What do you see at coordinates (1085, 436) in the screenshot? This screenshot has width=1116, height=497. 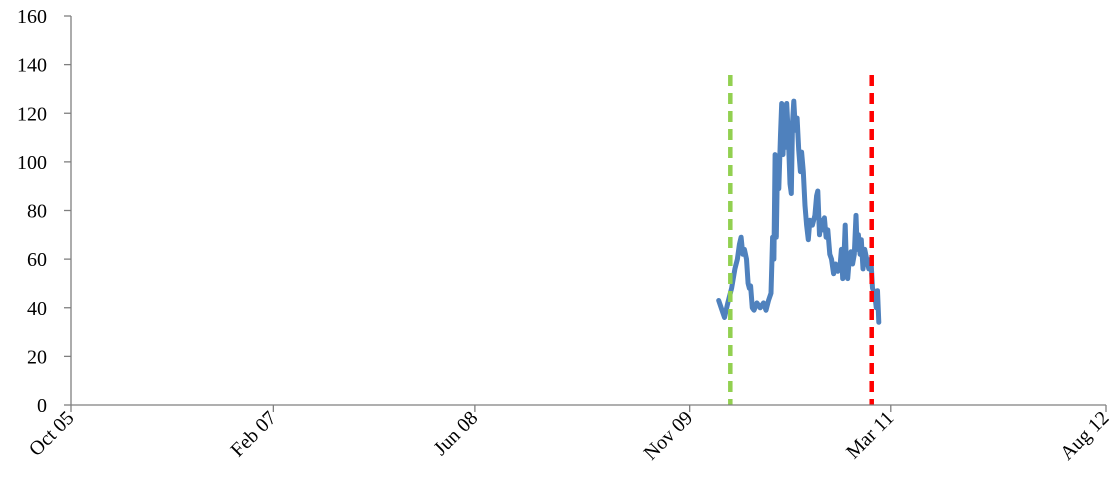 I see `x-tick-label: Aug 12` at bounding box center [1085, 436].